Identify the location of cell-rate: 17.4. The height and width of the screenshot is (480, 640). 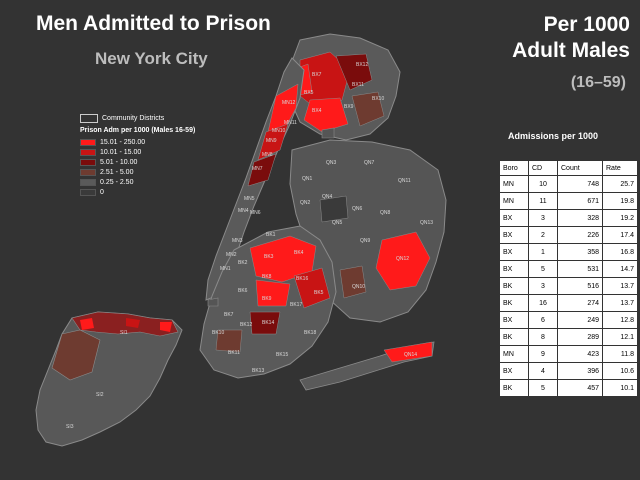
(620, 235).